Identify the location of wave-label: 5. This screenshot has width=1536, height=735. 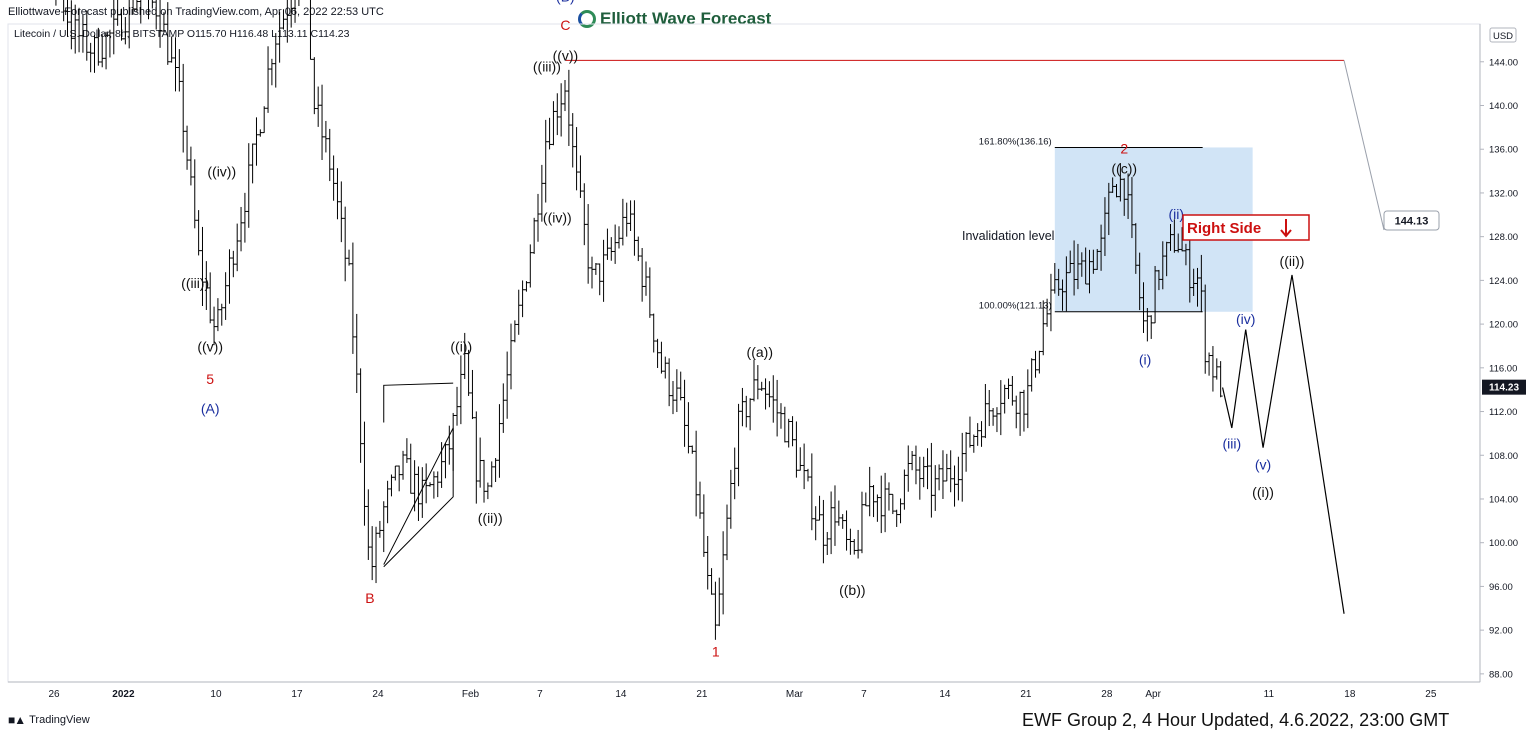
(210, 379).